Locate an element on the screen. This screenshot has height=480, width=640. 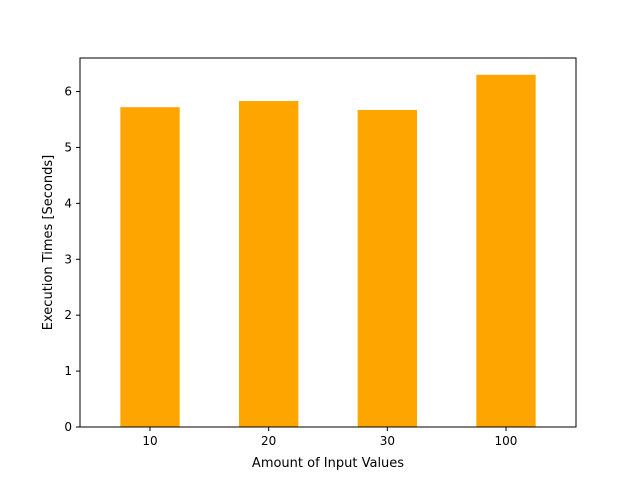
x-tick-label: 20 is located at coordinates (268, 441).